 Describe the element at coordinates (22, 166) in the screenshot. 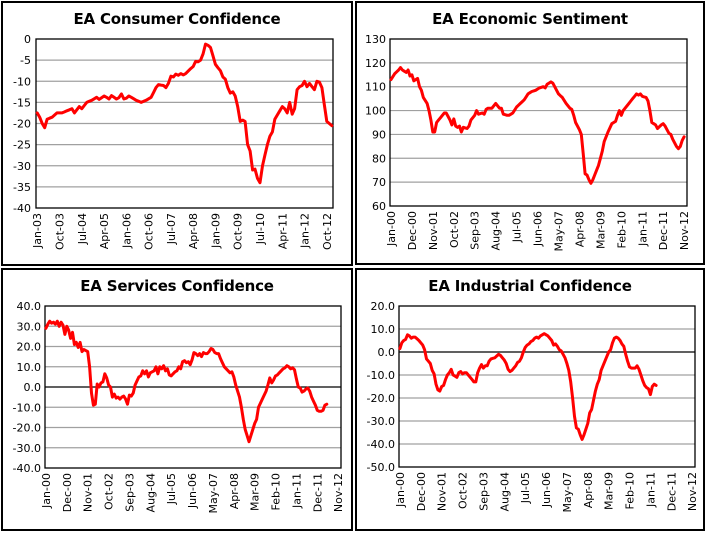

I see `y-tick-label: -30` at that location.